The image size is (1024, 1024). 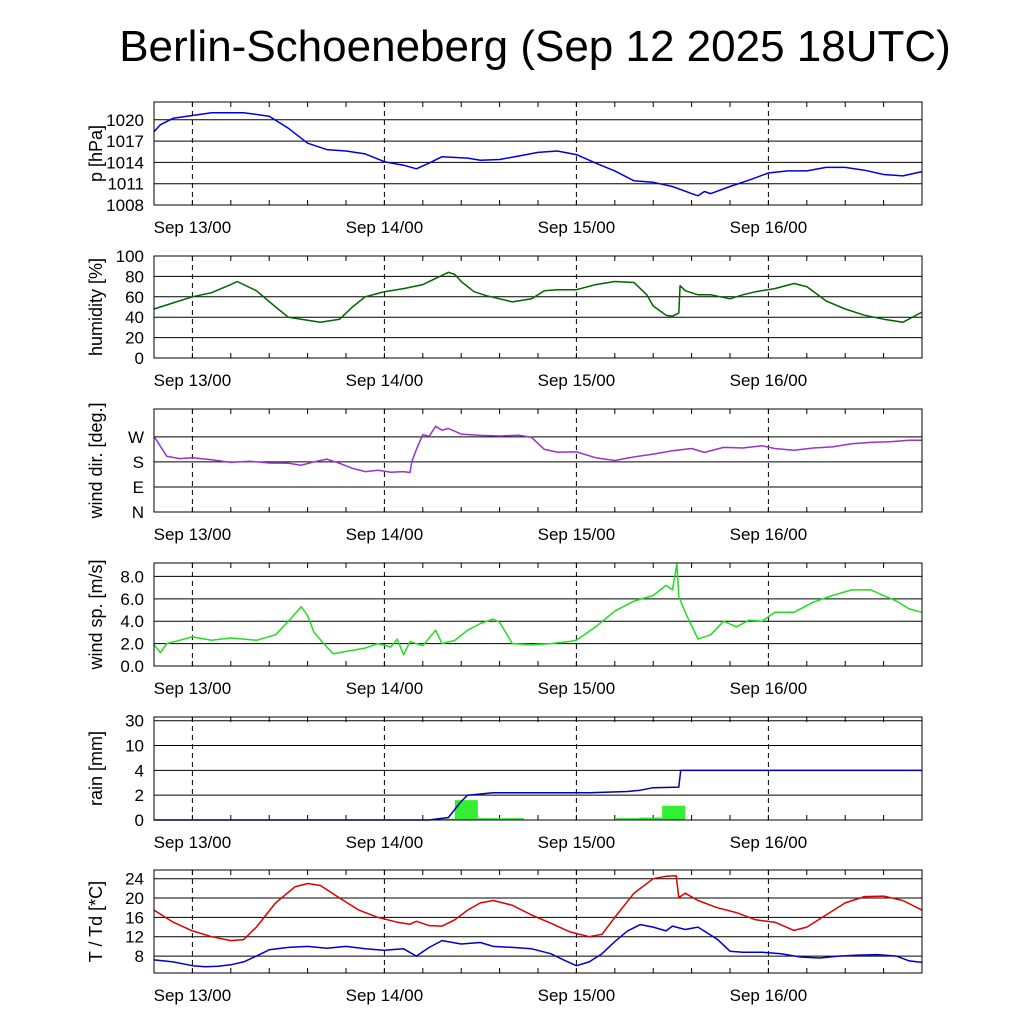 I want to click on y-tick-label: 16, so click(x=134, y=917).